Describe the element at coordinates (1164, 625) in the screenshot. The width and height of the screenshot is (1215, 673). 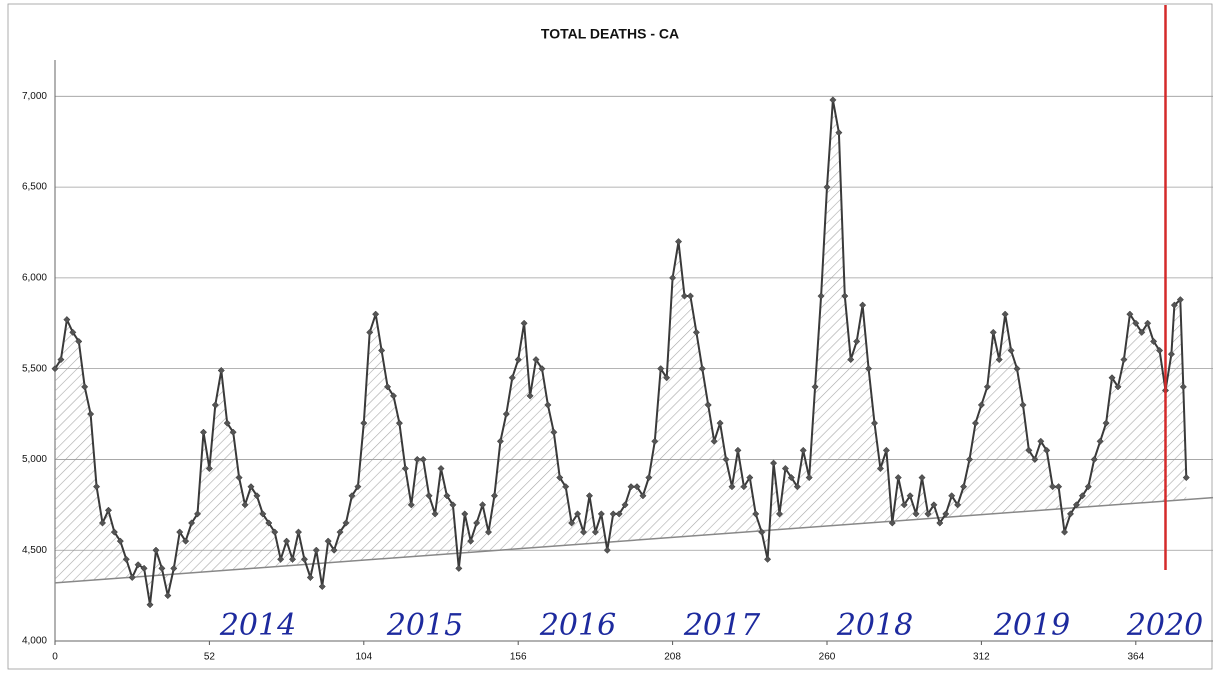
I see `annotation: 2020` at that location.